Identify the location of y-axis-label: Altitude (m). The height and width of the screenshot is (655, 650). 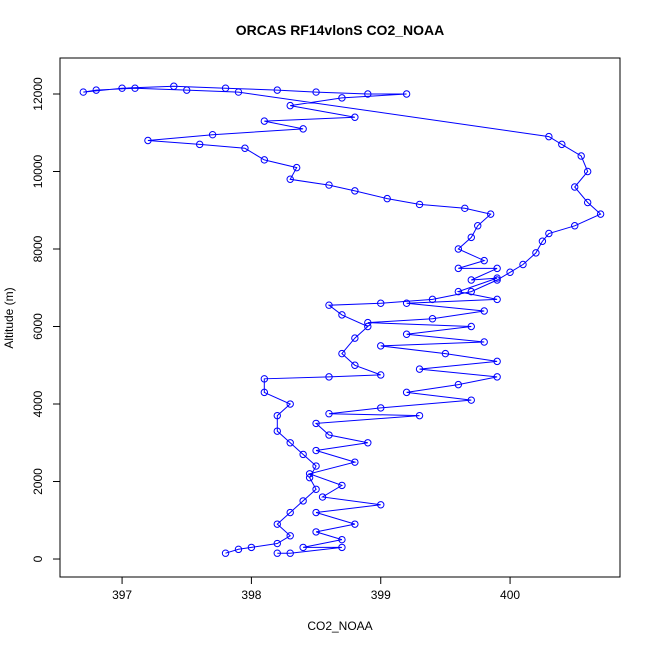
(9, 317).